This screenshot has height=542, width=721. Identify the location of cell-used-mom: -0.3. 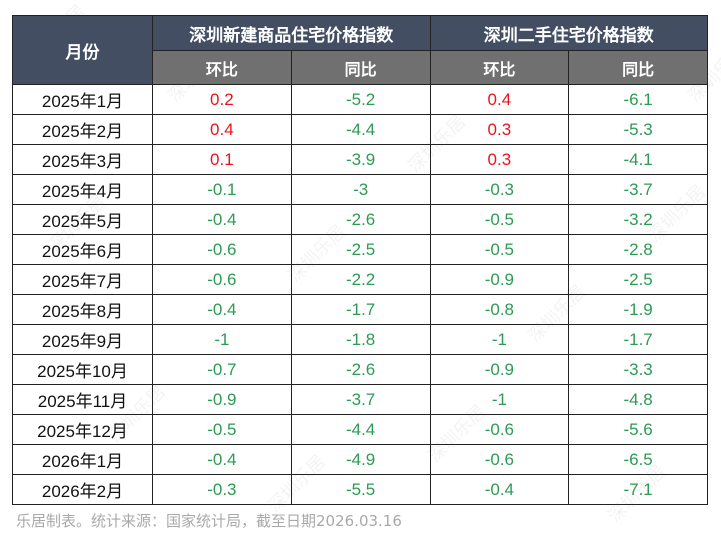
(499, 189).